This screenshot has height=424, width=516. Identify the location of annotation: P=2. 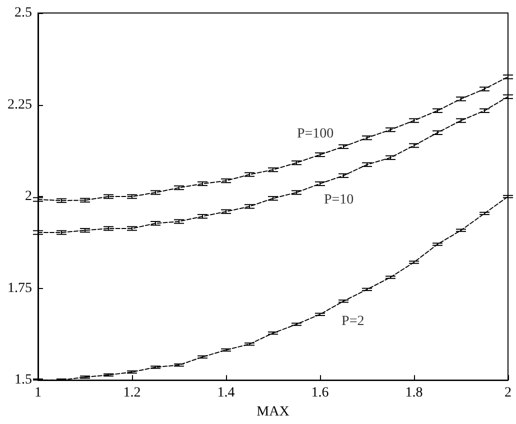
(353, 321).